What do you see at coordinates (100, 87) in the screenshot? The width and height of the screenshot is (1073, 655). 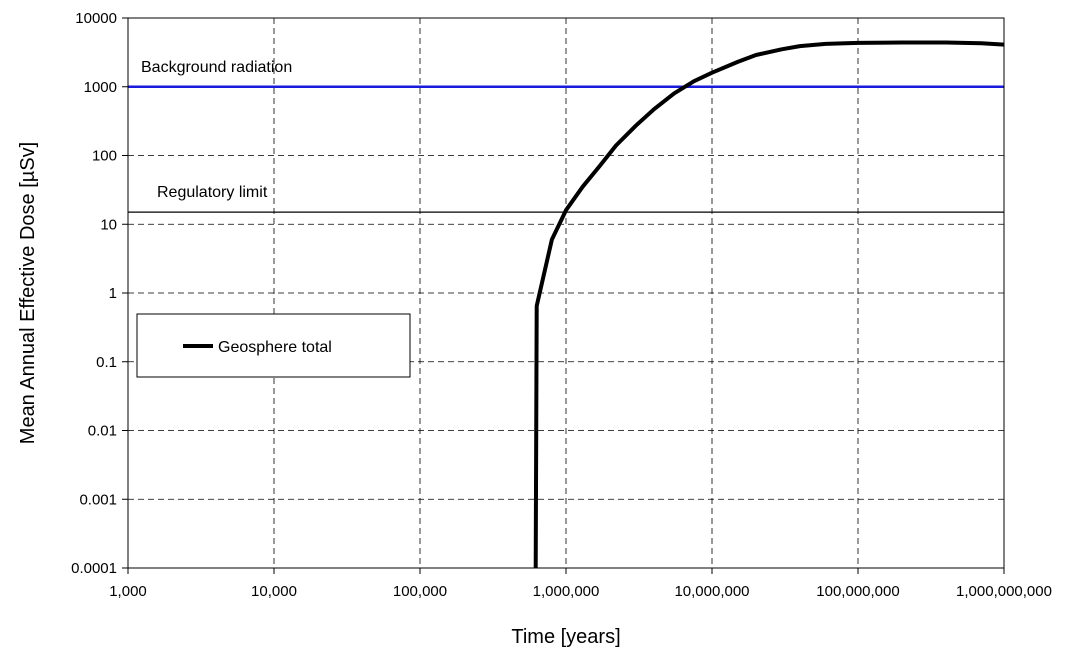 I see `y-tick-label: 1000` at bounding box center [100, 87].